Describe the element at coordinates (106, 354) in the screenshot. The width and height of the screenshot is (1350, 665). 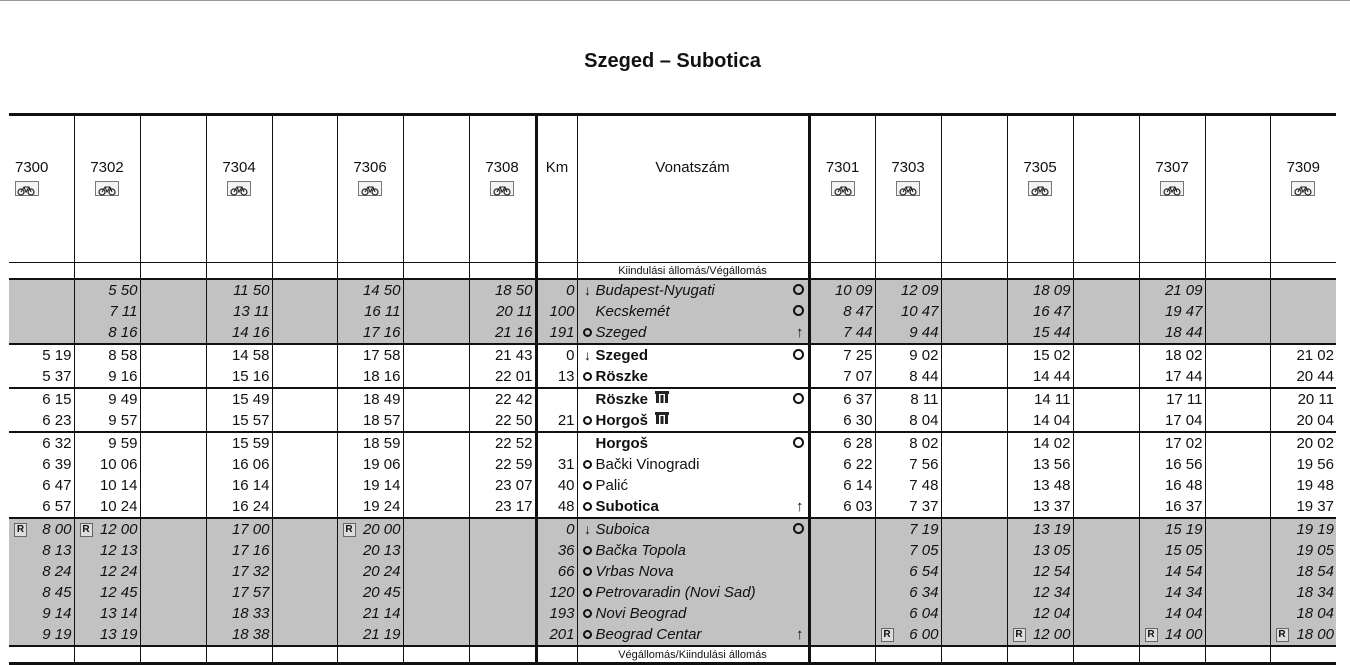
I see `time-cell: 8 58` at that location.